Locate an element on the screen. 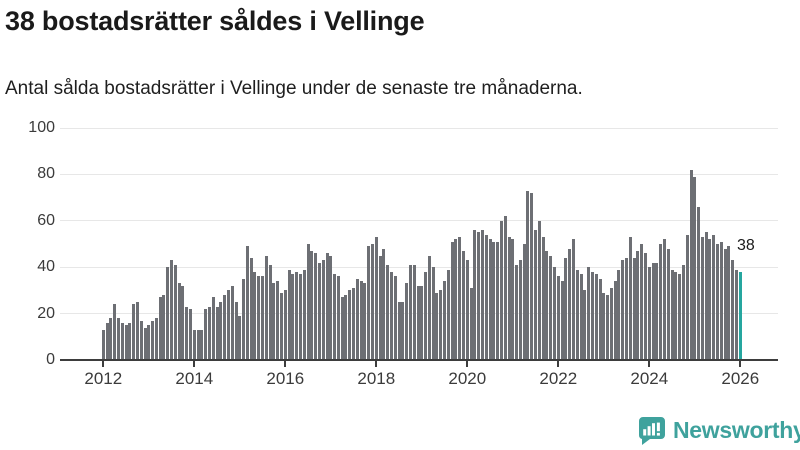 The width and height of the screenshot is (800, 450). x-axis-tick-label: 2022 is located at coordinates (558, 378).